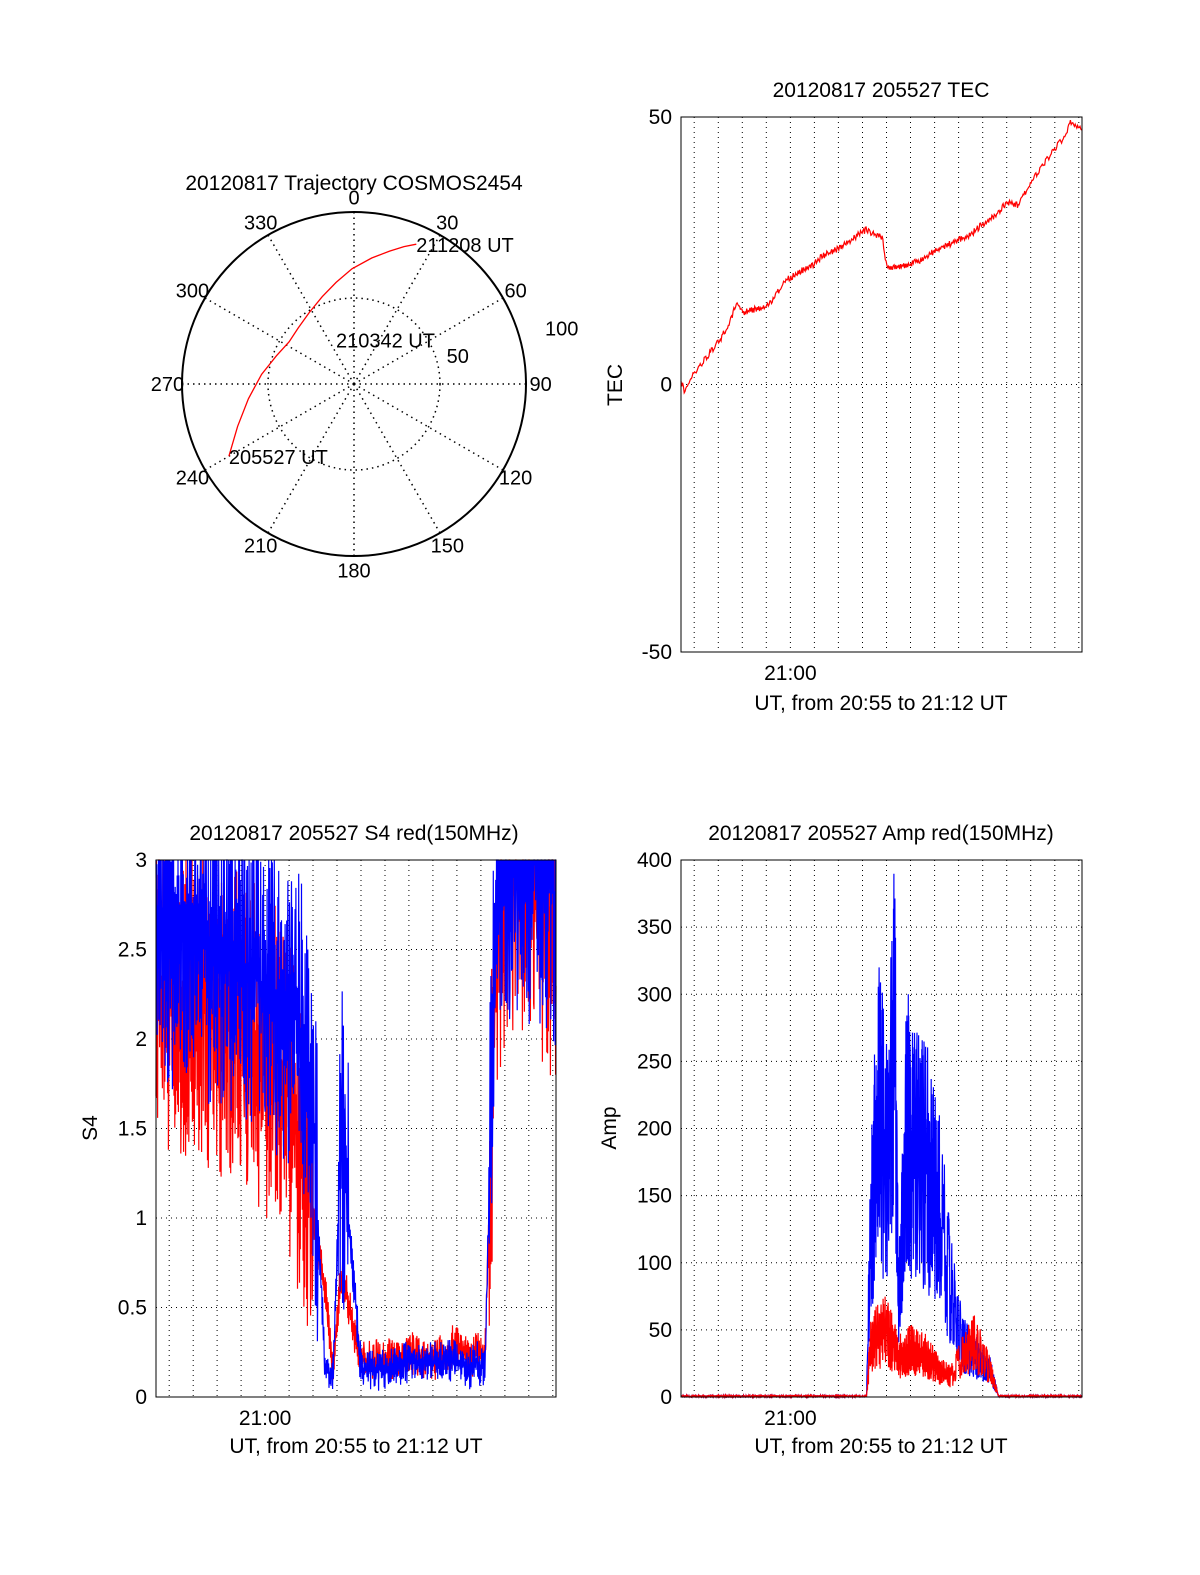  I want to click on s4-ytick-label: 1.5, so click(132, 1129).